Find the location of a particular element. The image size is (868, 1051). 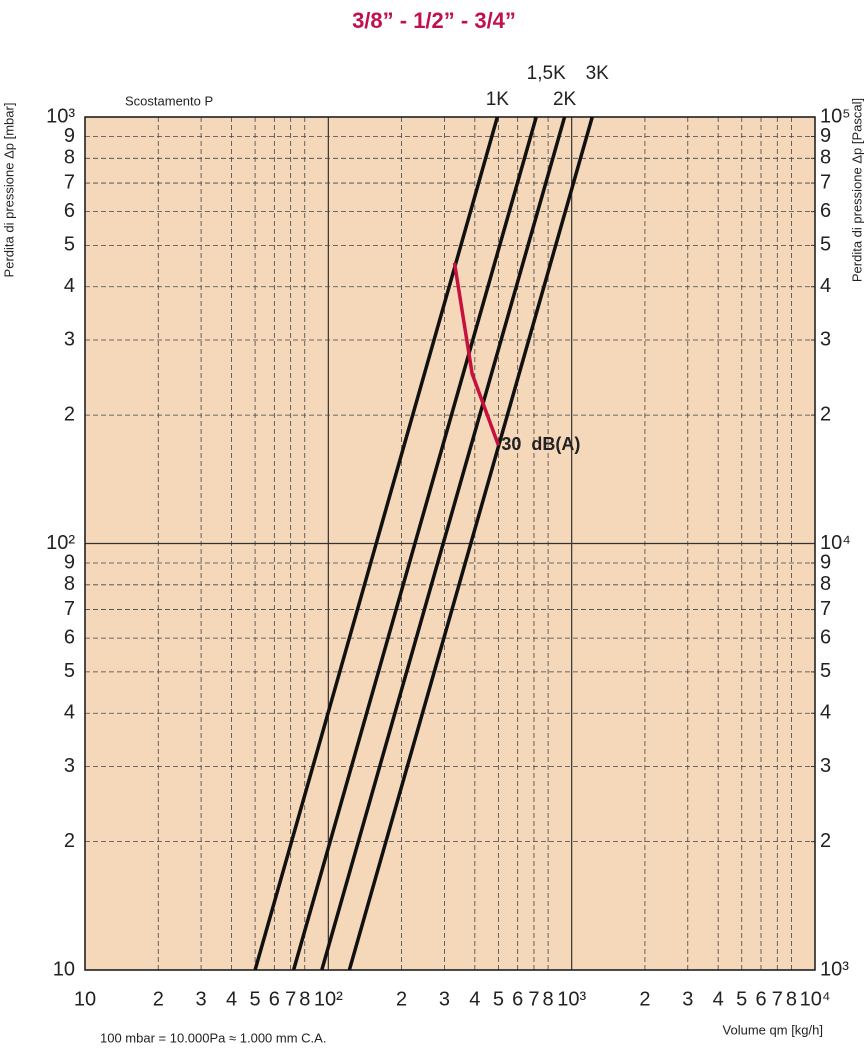

y-axis-title: Perdita di pressione Δp [mbar] is located at coordinates (8, 190).